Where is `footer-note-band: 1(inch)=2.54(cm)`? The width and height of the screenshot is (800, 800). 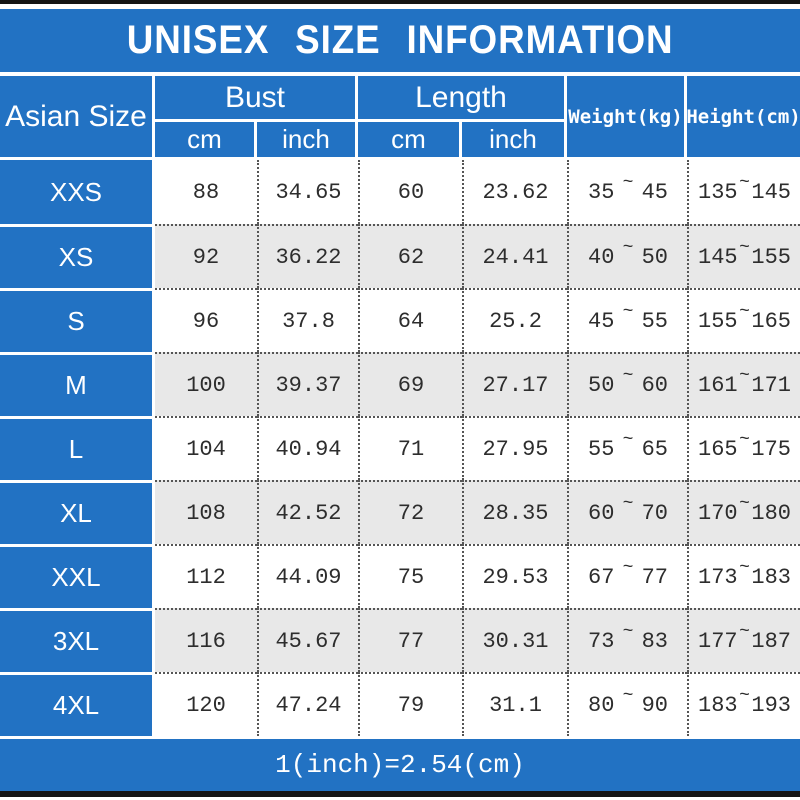
footer-note-band: 1(inch)=2.54(cm) is located at coordinates (400, 765).